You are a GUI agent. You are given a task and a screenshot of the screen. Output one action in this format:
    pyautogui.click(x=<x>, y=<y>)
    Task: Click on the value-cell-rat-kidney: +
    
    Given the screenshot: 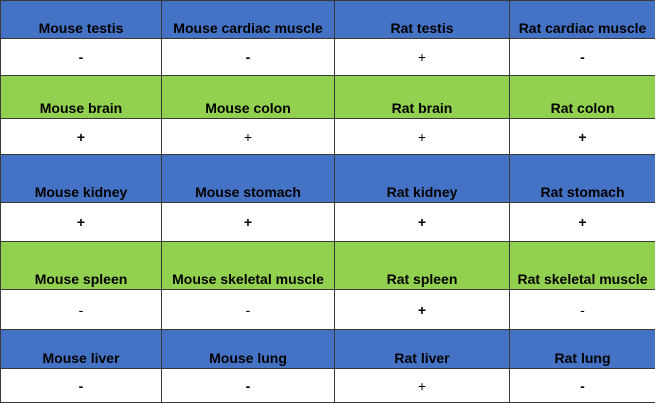 What is the action you would take?
    pyautogui.click(x=422, y=222)
    